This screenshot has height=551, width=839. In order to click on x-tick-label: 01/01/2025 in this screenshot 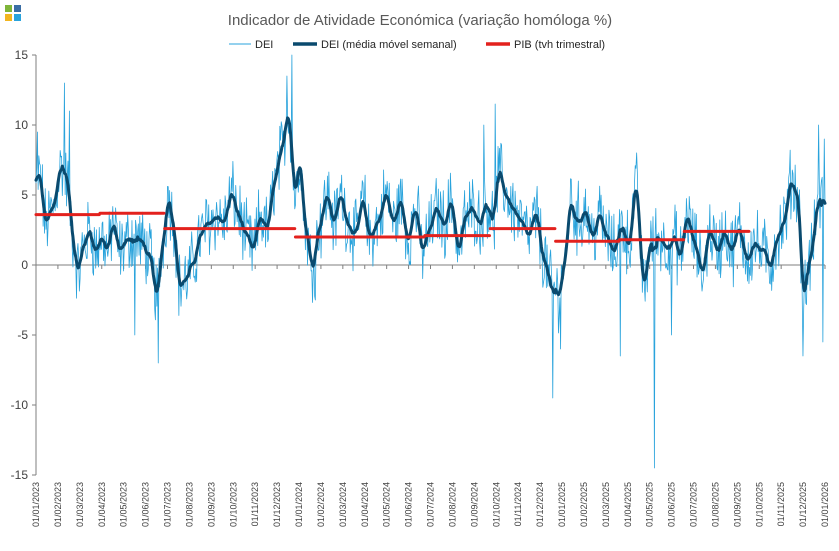, I will do `click(562, 504)`.